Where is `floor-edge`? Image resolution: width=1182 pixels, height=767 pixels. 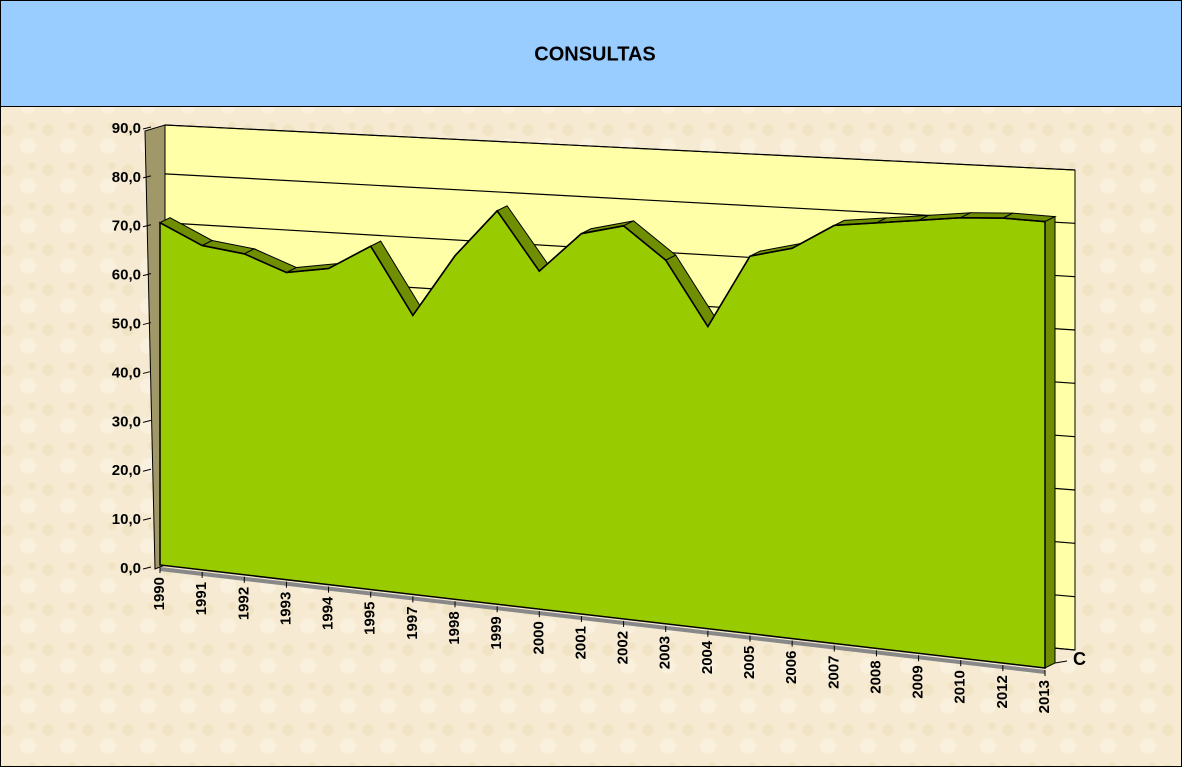
floor-edge is located at coordinates (602, 620).